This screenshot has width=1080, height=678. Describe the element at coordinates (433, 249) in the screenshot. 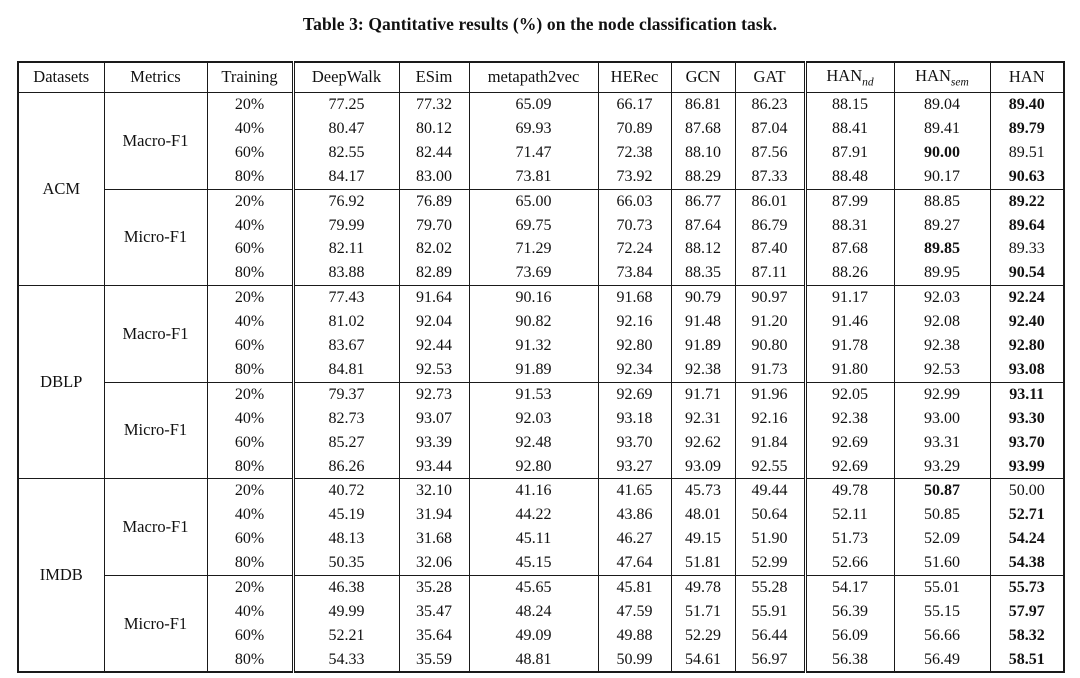

I see `value-cell: 82.02` at that location.